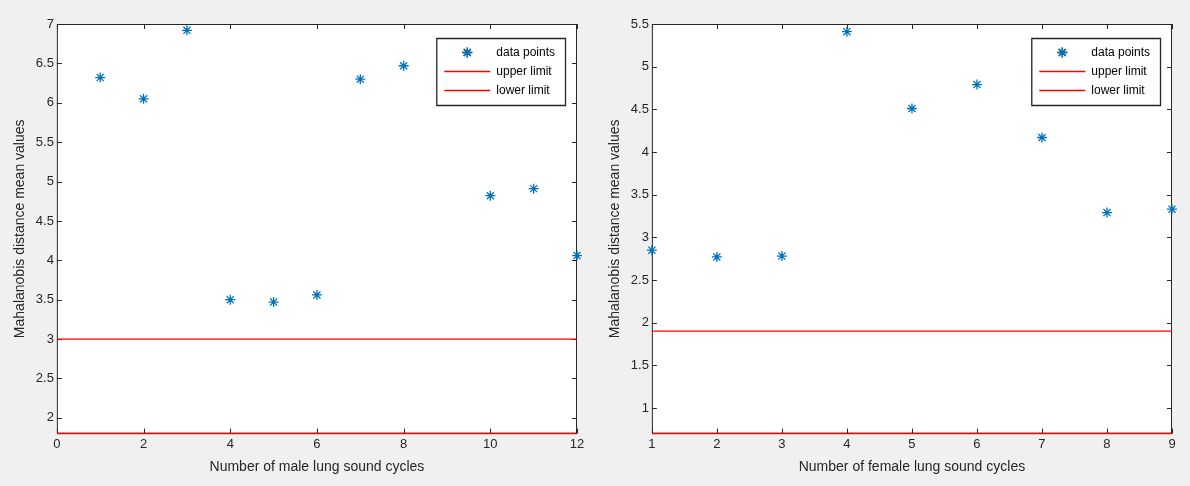 The height and width of the screenshot is (486, 1190). I want to click on x-tick-label: 5, so click(912, 443).